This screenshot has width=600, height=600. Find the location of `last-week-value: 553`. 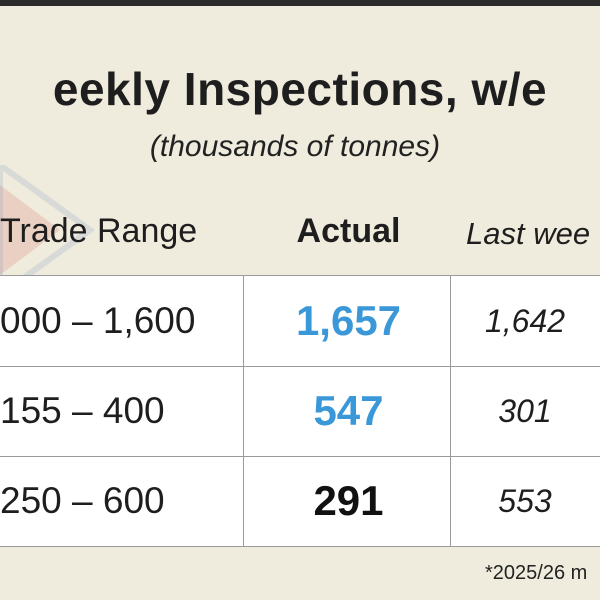

last-week-value: 553 is located at coordinates (525, 501).